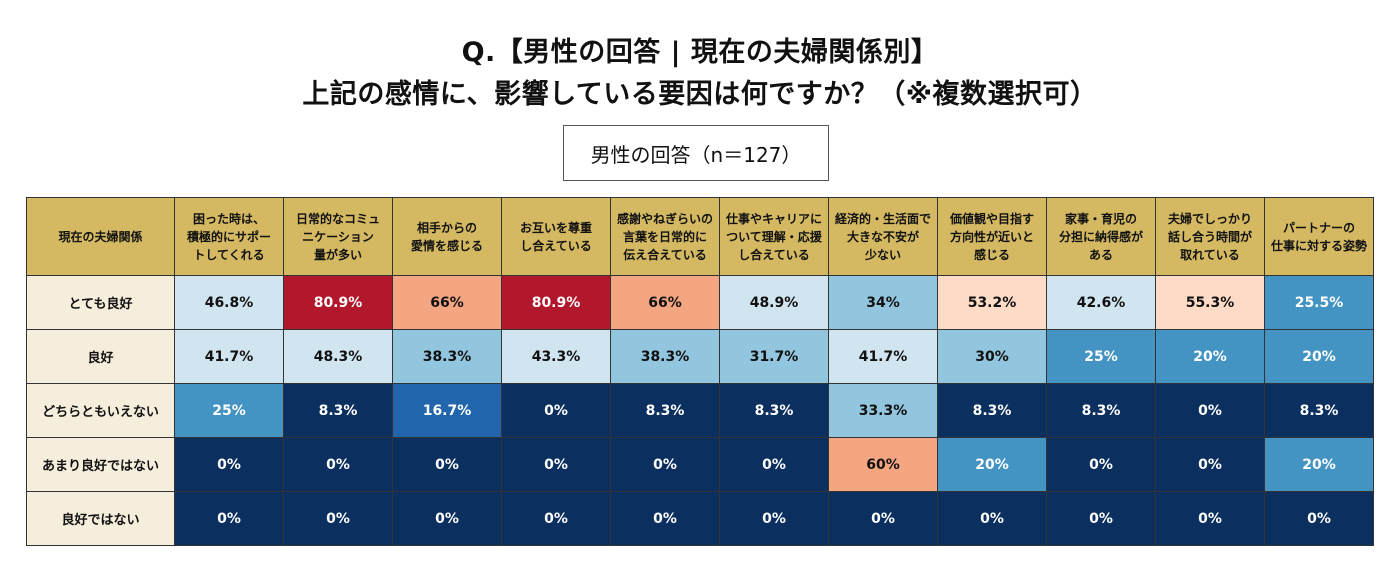 Image resolution: width=1400 pixels, height=580 pixels. Describe the element at coordinates (446, 245) in the screenshot. I see `column-header-line: 愛情を感じる` at that location.